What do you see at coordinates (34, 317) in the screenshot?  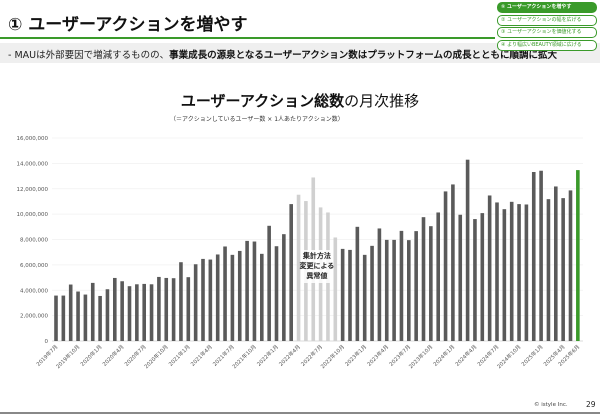 I see `y-tick-label: 2,000,000` at bounding box center [34, 317].